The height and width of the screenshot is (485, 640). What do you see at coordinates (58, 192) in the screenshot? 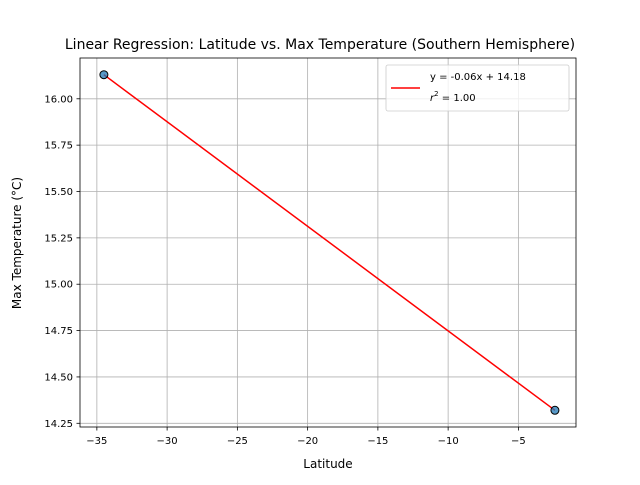
I see `y-tick-label: 15.50` at bounding box center [58, 192].